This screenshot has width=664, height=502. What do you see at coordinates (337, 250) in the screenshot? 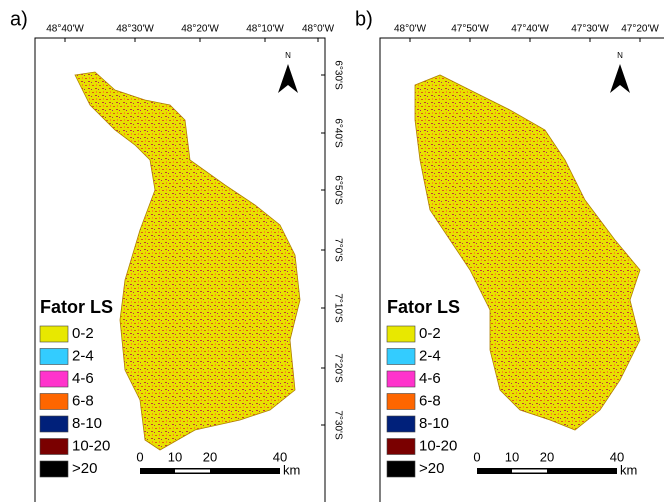
I see `right-tick-label: 7°0'S` at bounding box center [337, 250].